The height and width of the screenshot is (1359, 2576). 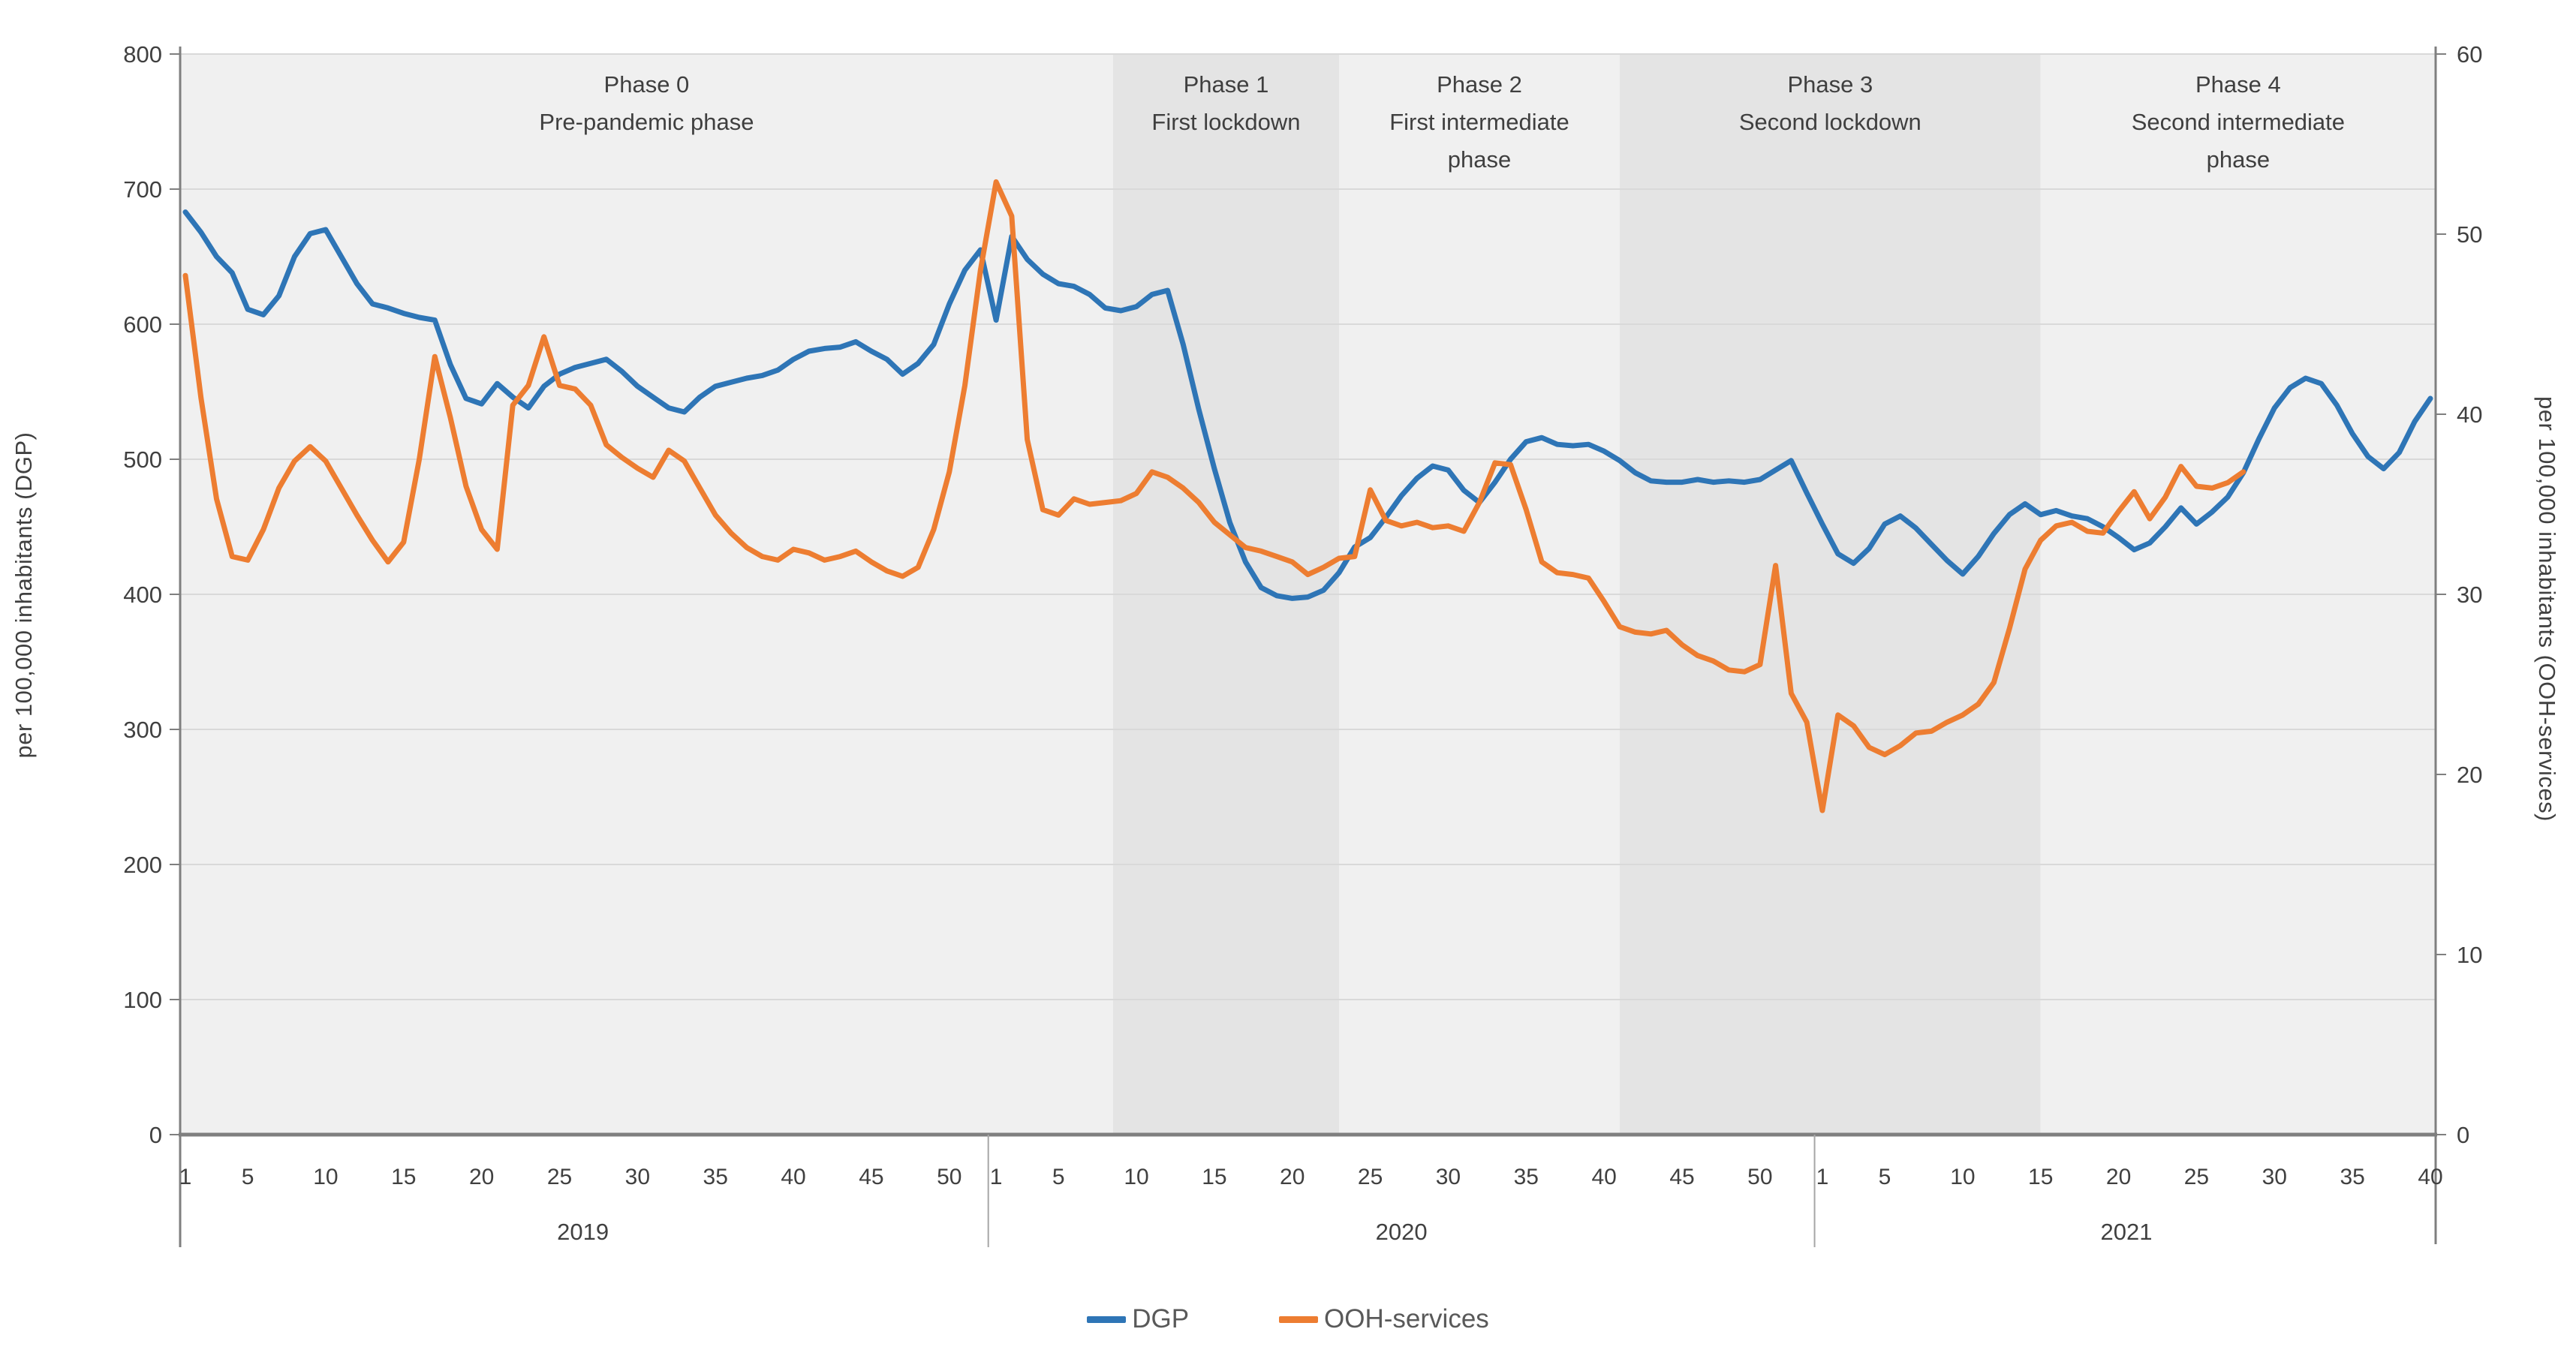 I want to click on phase-title-1: Phase 1, so click(x=1226, y=84).